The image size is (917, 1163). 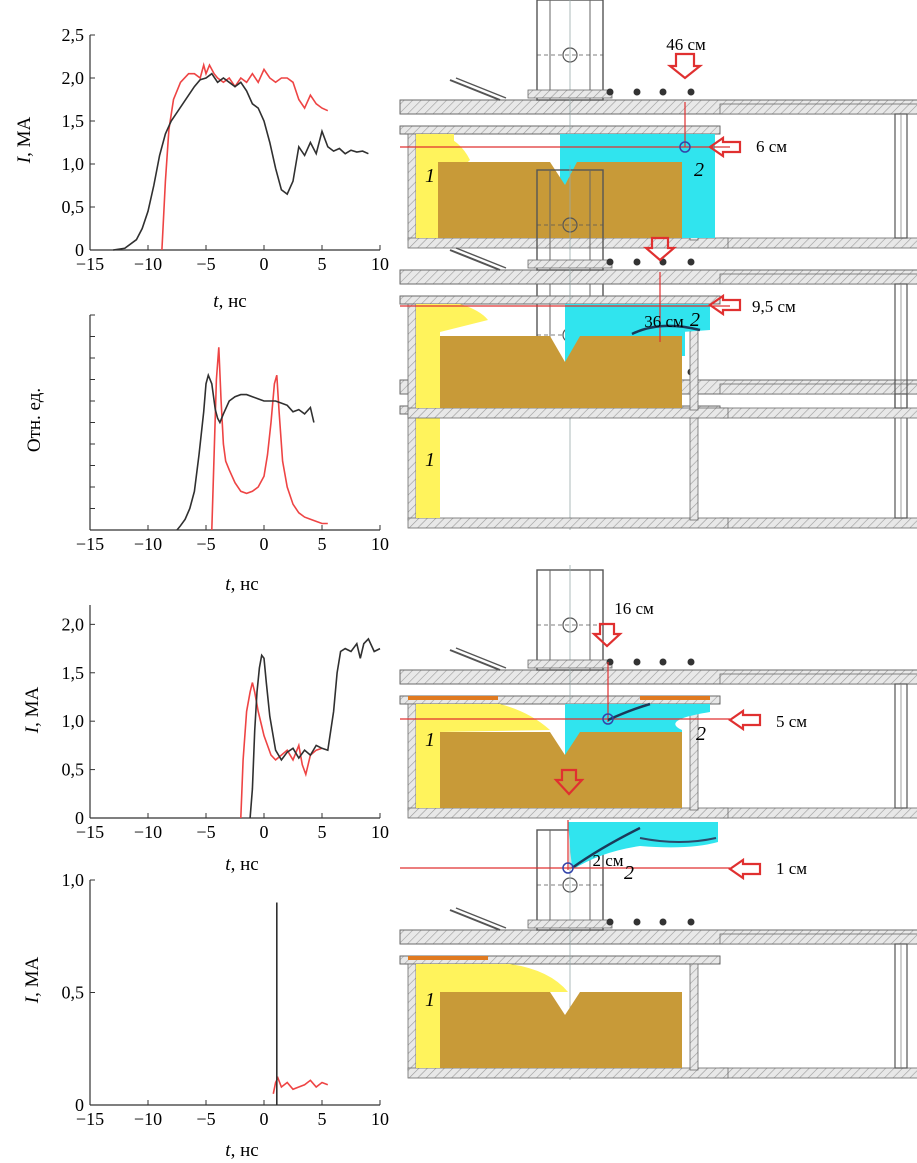 What do you see at coordinates (32, 981) in the screenshot?
I see `chart-4-ylabel: I, МА` at bounding box center [32, 981].